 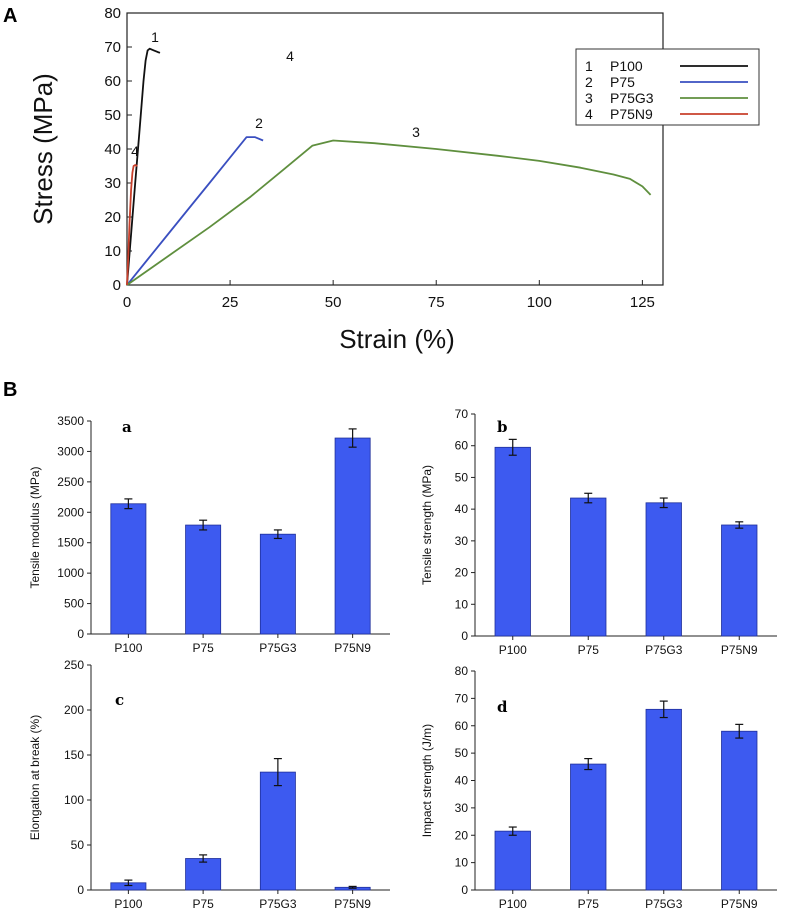 What do you see at coordinates (74, 755) in the screenshot?
I see `y-tick-label: 150` at bounding box center [74, 755].